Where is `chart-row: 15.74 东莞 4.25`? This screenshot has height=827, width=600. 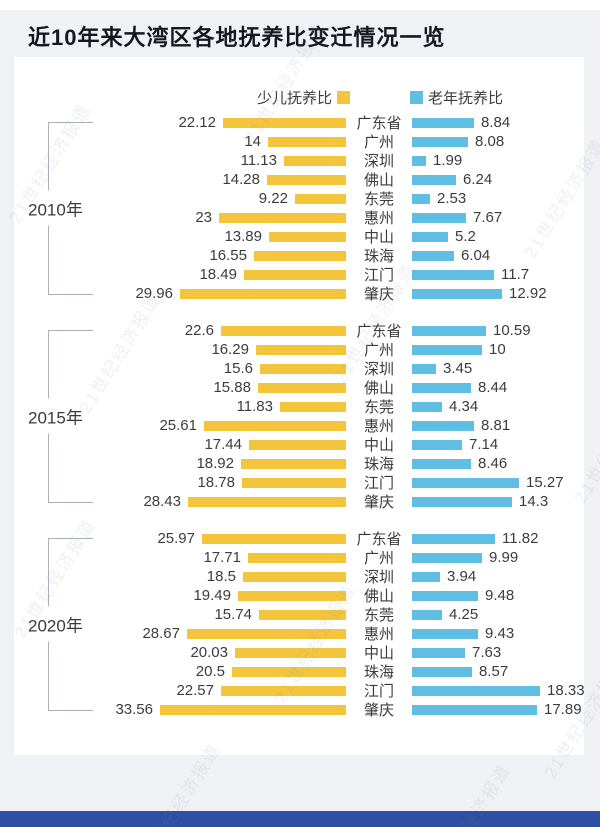
chart-row: 15.74 东莞 4.25 is located at coordinates (299, 614).